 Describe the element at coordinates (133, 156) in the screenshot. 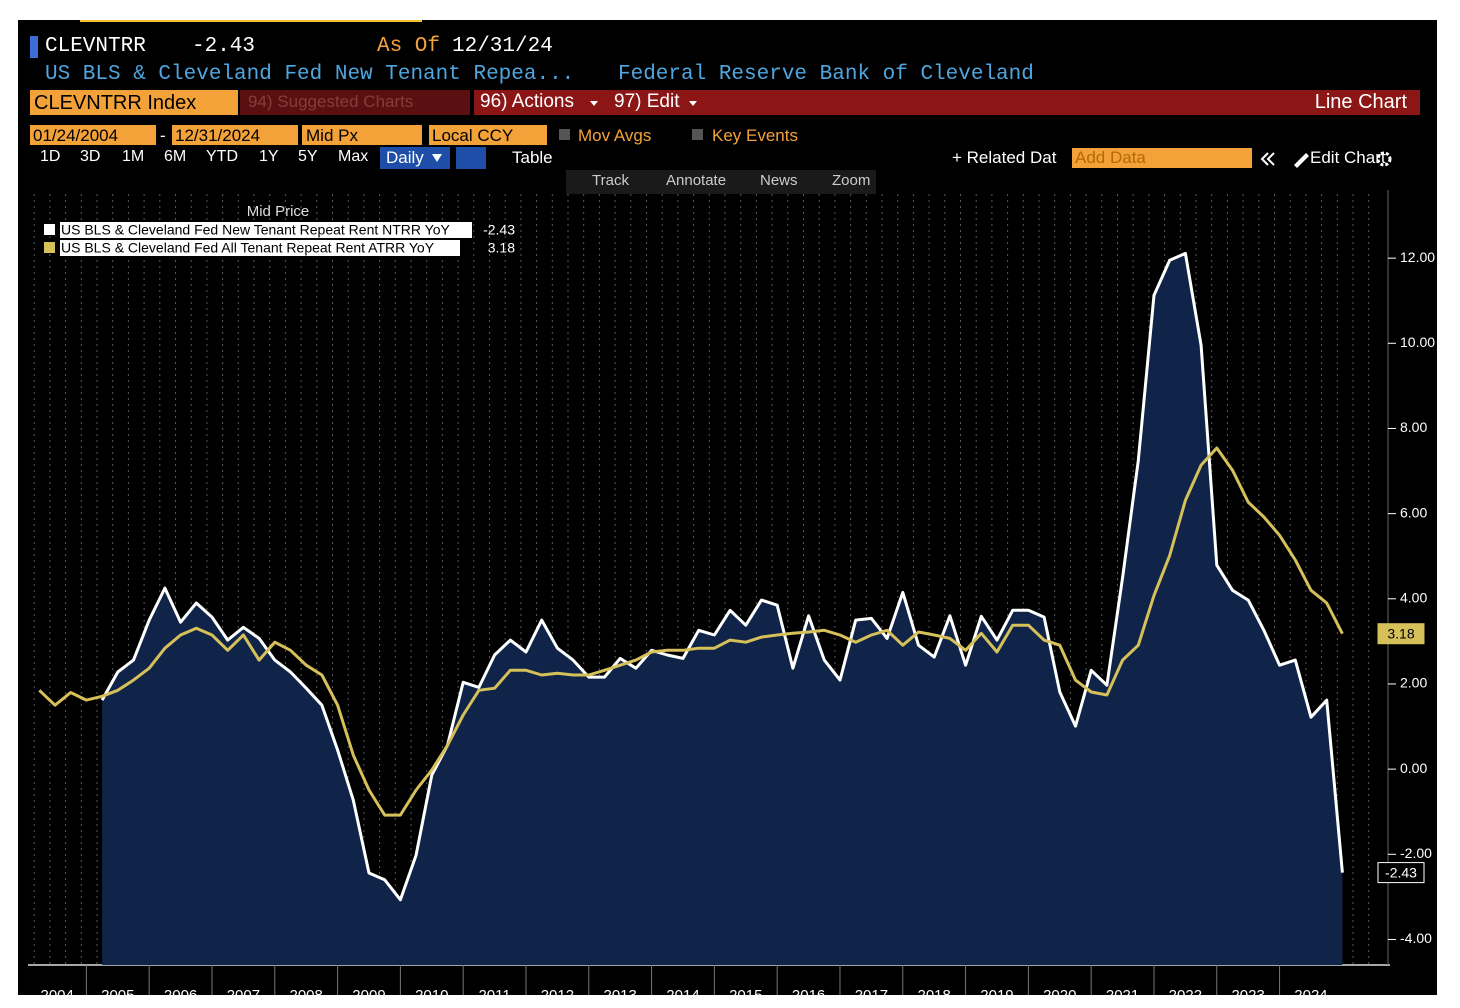

I see `period-button: 1M` at that location.